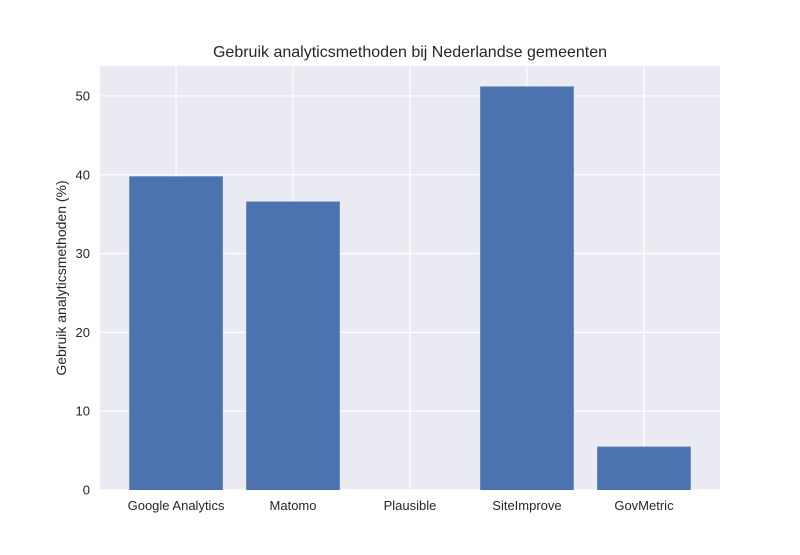 Image resolution: width=800 pixels, height=555 pixels. I want to click on y-tick-label: 10, so click(83, 411).